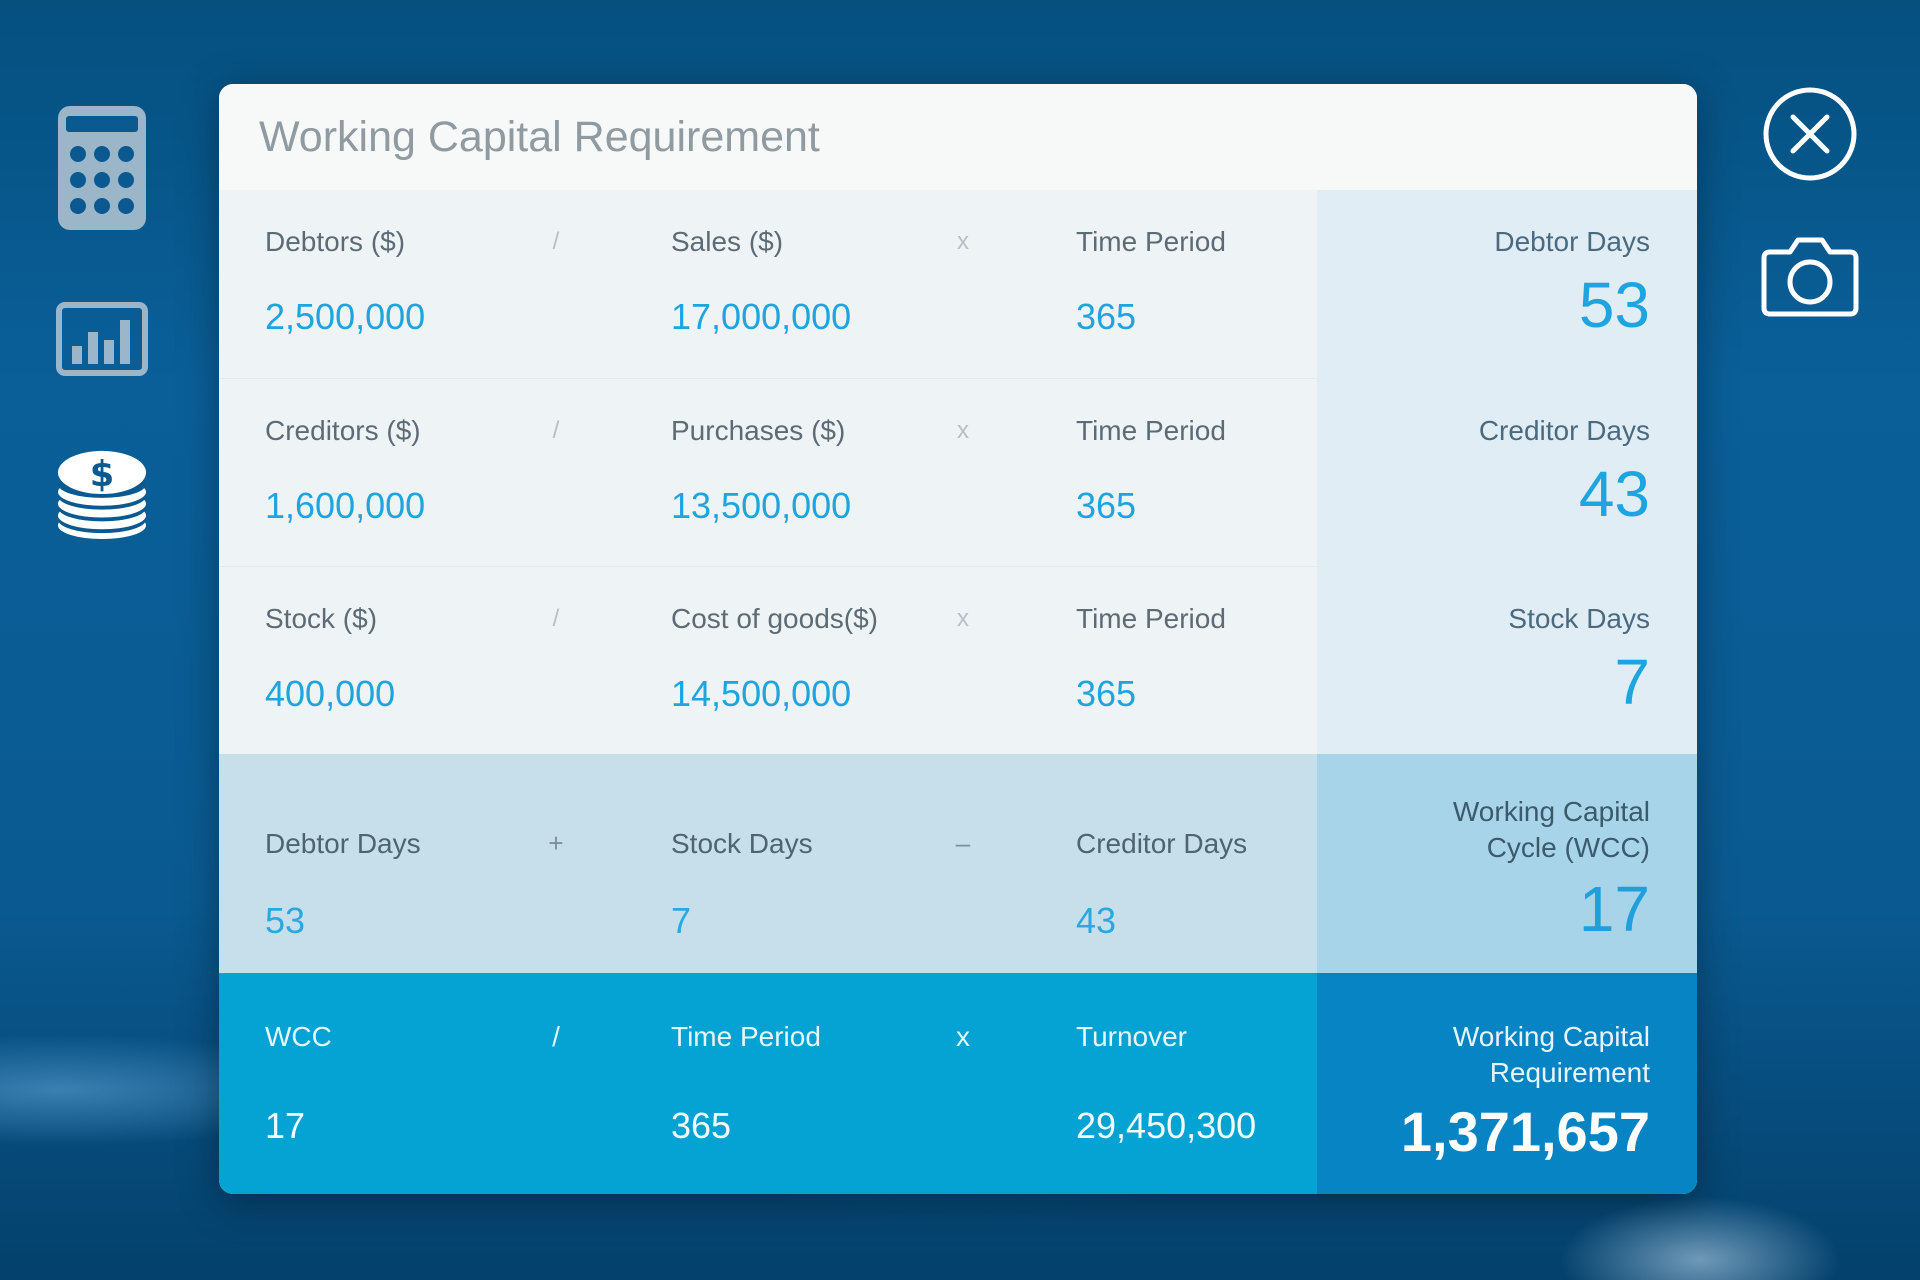 The height and width of the screenshot is (1280, 1920). I want to click on sales-input: 17,000,000, so click(761, 316).